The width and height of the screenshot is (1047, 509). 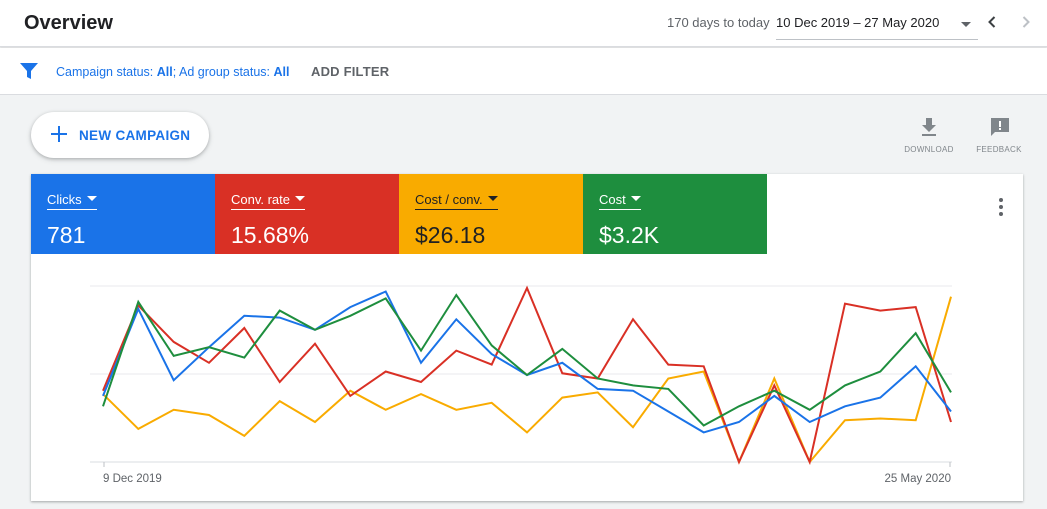 I want to click on filter-icon, so click(x=29, y=71).